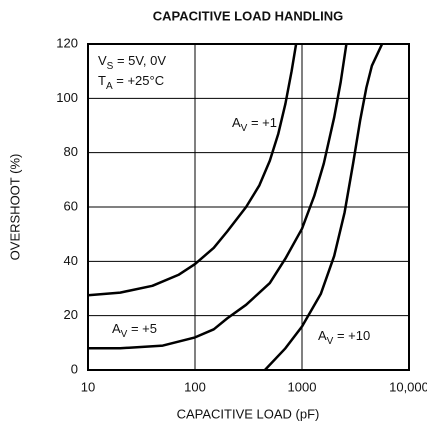 The image size is (427, 428). I want to click on annotation-part: = +5, so click(142, 328).